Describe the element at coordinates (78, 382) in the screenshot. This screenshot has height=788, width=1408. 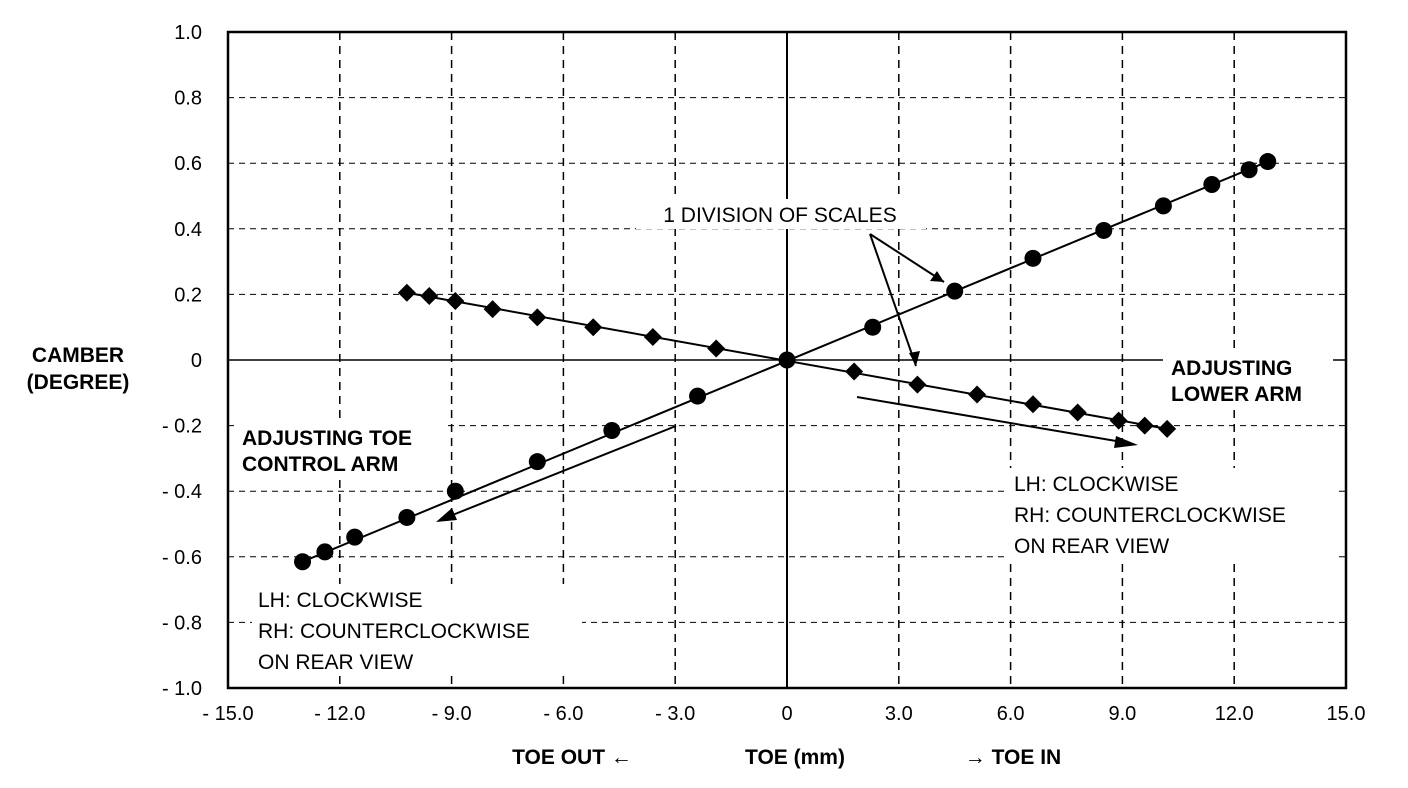
I see `y-axis-label-line2: (DEGREE)` at that location.